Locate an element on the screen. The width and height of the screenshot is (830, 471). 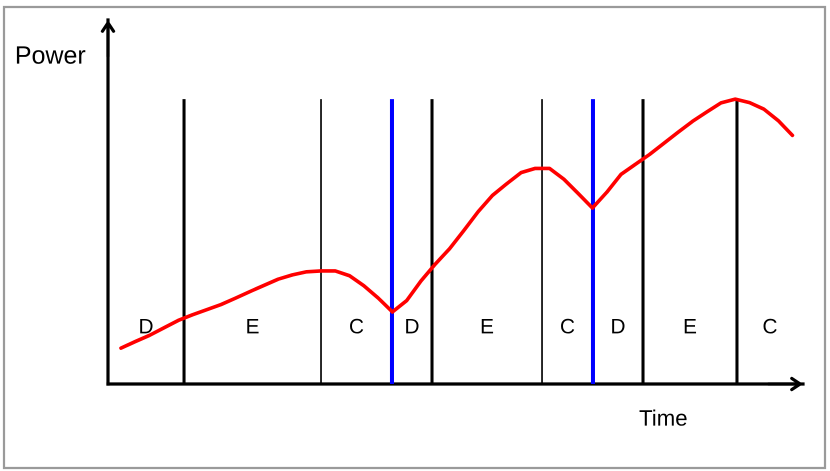
y-axis-title: Power is located at coordinates (51, 55).